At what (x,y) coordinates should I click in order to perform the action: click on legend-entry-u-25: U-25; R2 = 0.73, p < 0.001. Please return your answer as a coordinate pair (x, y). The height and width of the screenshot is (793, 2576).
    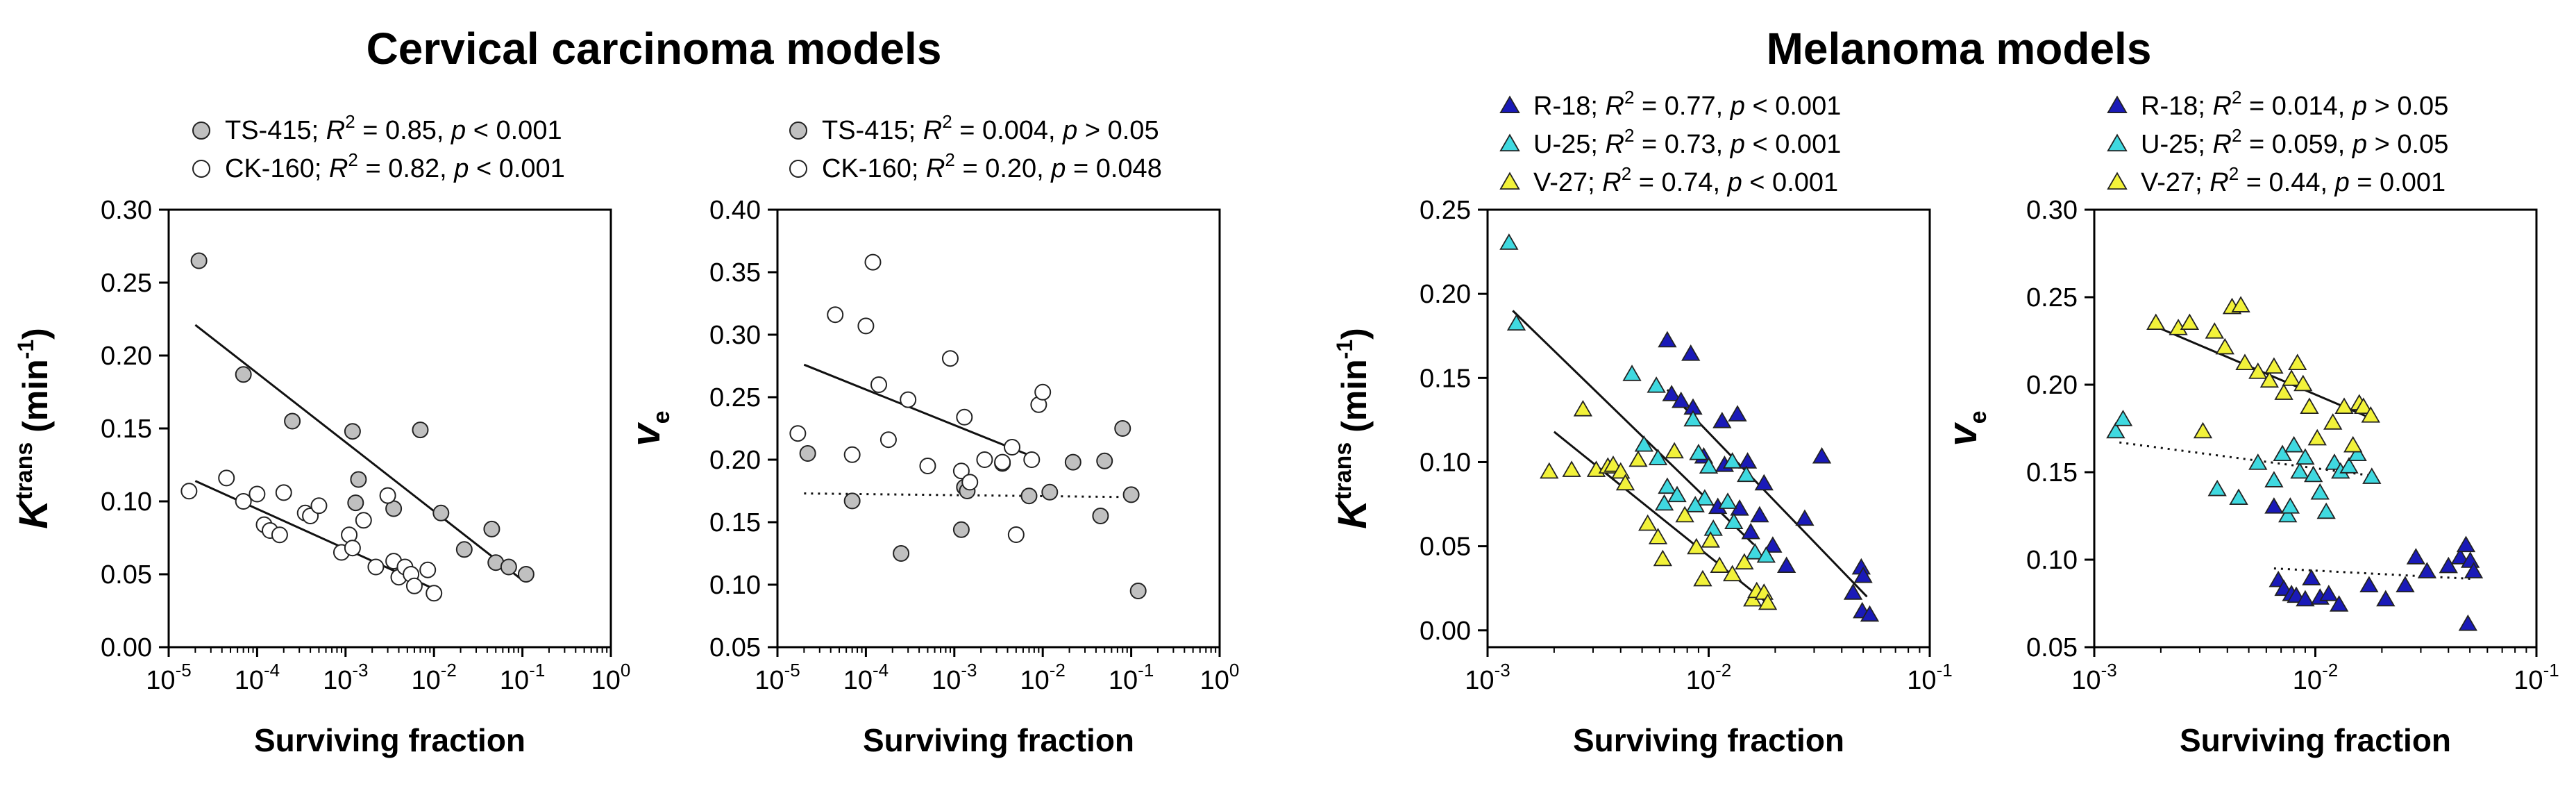
    Looking at the image, I should click on (1687, 142).